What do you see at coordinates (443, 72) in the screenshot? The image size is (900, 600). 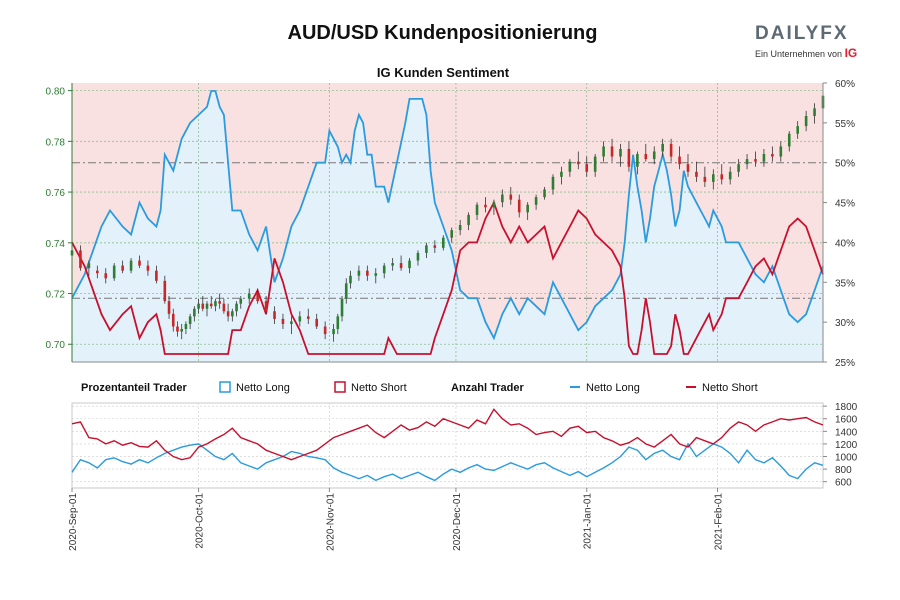 I see `chart-title: IG Kunden Sentiment` at bounding box center [443, 72].